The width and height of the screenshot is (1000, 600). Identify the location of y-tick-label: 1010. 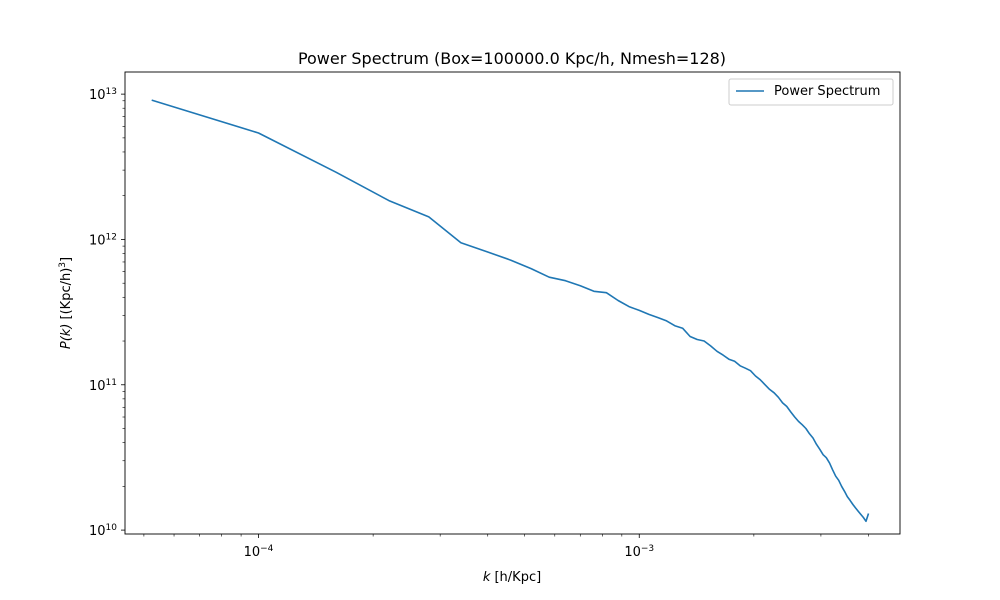
(103, 531).